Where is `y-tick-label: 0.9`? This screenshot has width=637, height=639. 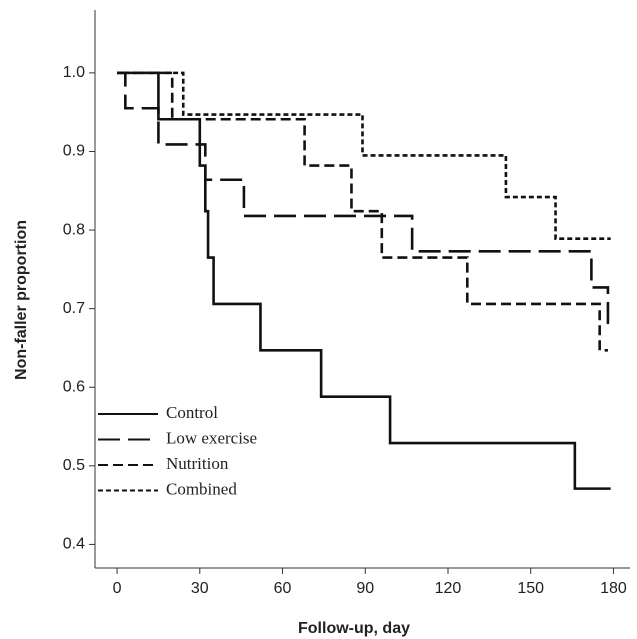
y-tick-label: 0.9 is located at coordinates (74, 151).